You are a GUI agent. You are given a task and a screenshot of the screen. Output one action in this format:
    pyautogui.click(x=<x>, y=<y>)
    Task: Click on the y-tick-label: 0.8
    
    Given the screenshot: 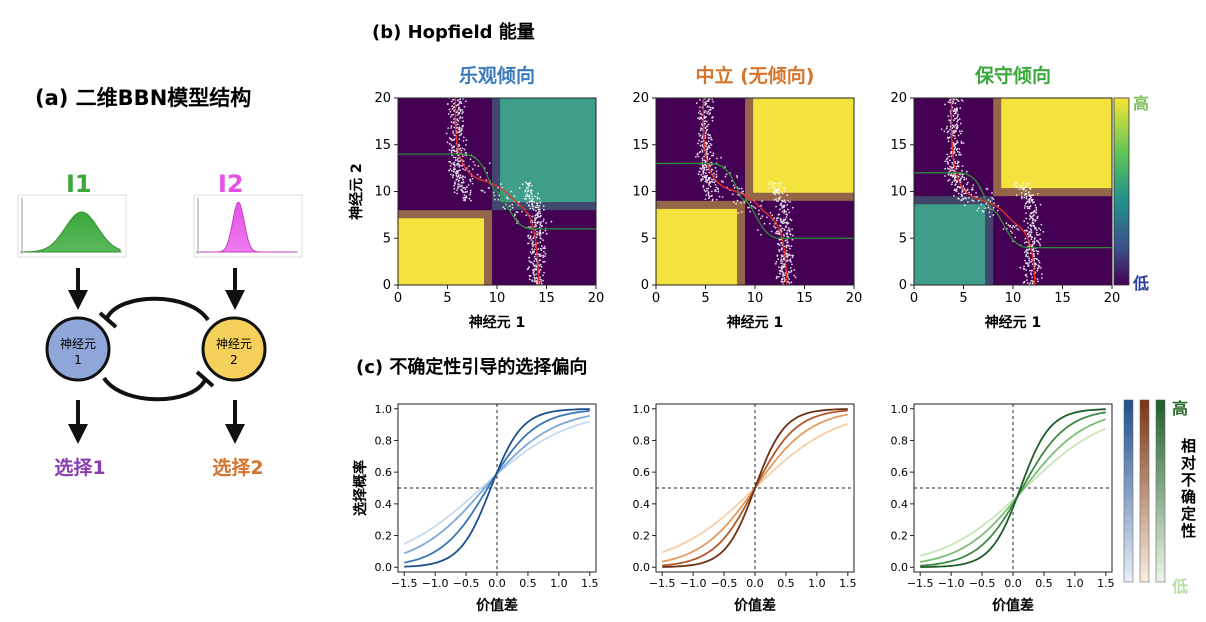 What is the action you would take?
    pyautogui.click(x=900, y=440)
    